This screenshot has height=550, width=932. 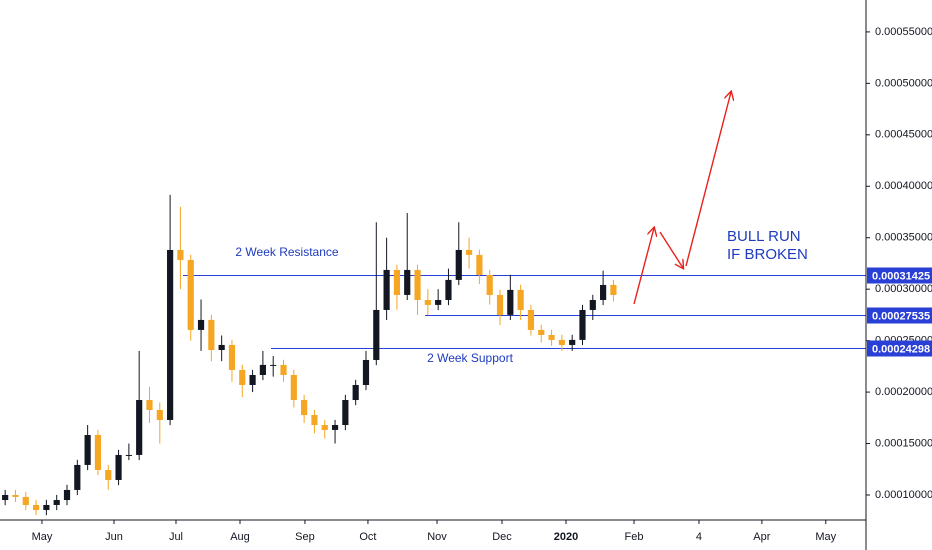 I want to click on level-label: 0.00024298, so click(x=901, y=349).